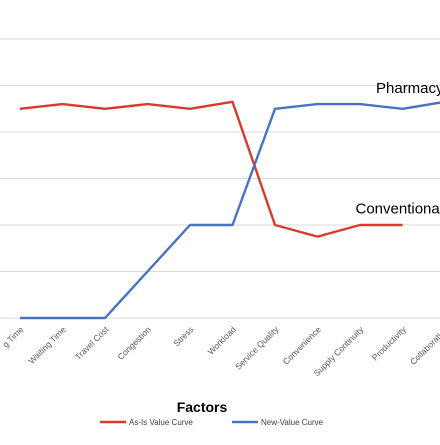 The width and height of the screenshot is (440, 445). Describe the element at coordinates (183, 336) in the screenshot. I see `x-tick-label: Stress` at that location.